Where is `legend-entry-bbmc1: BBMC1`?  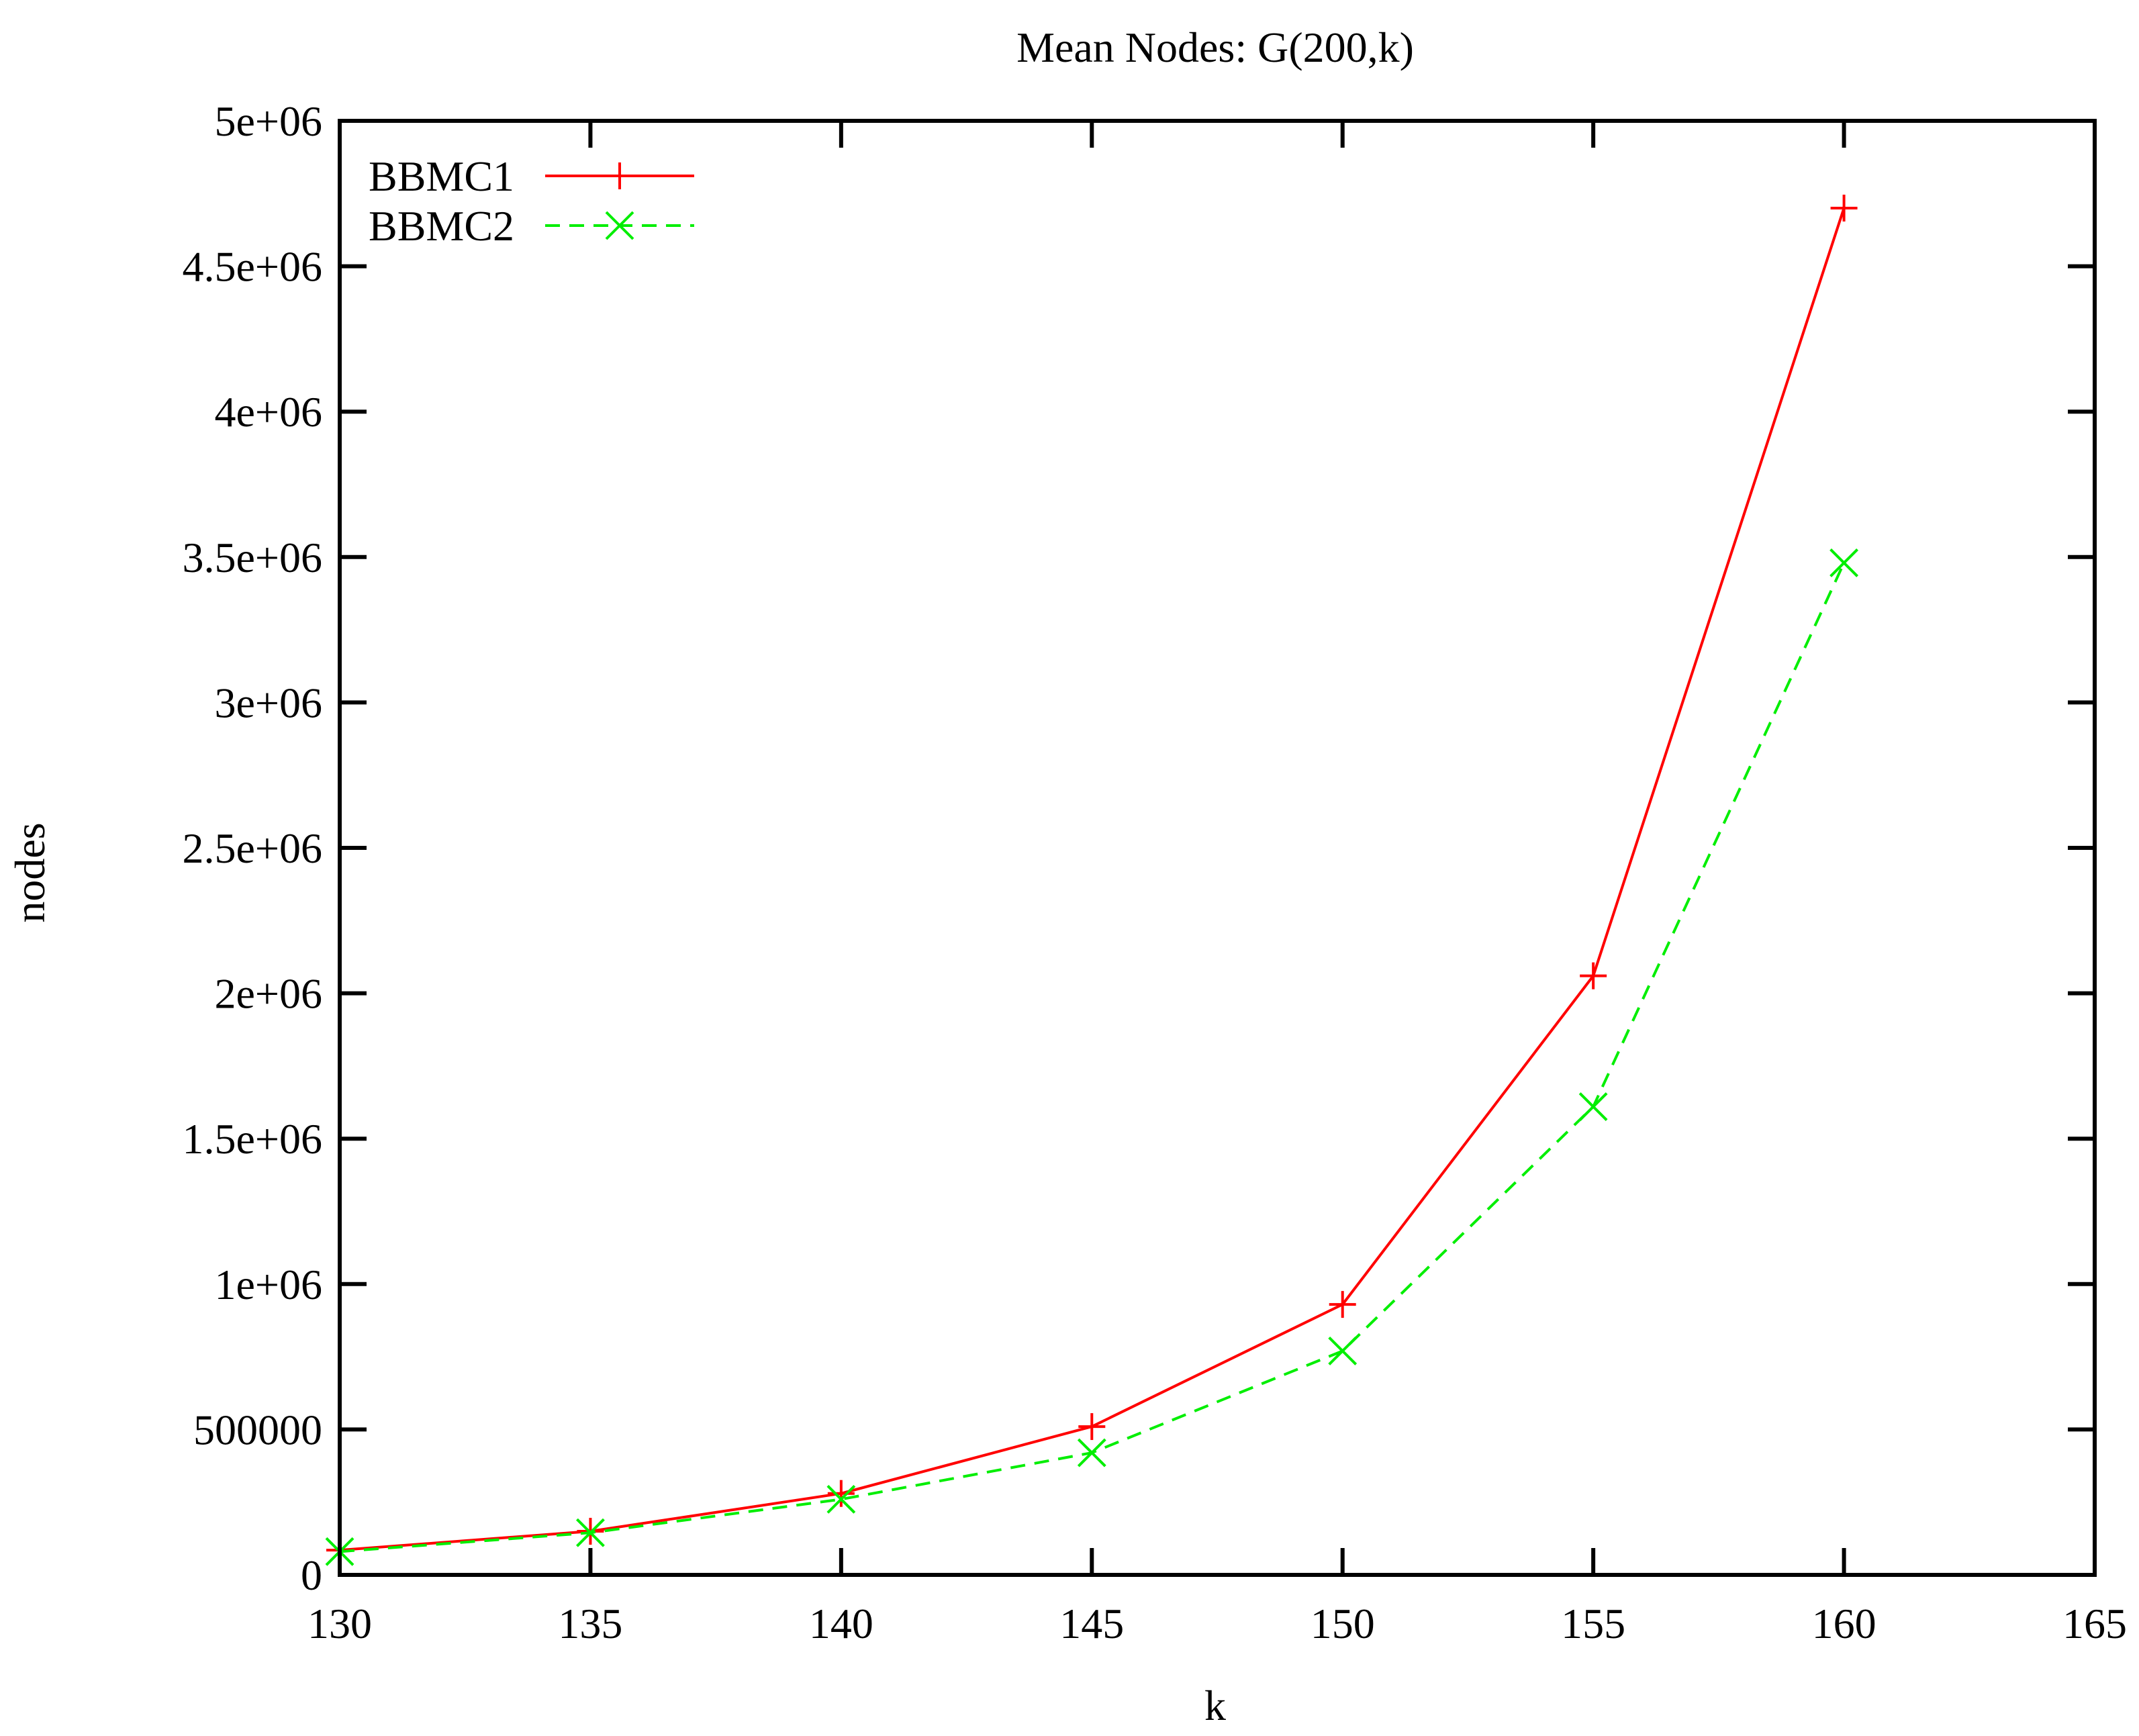
legend-entry-bbmc1: BBMC1 is located at coordinates (531, 176).